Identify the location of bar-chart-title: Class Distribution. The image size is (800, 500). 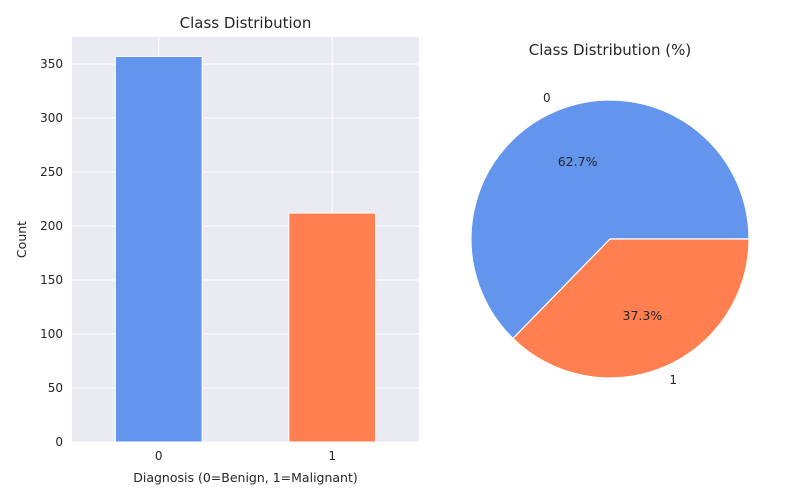
(246, 23).